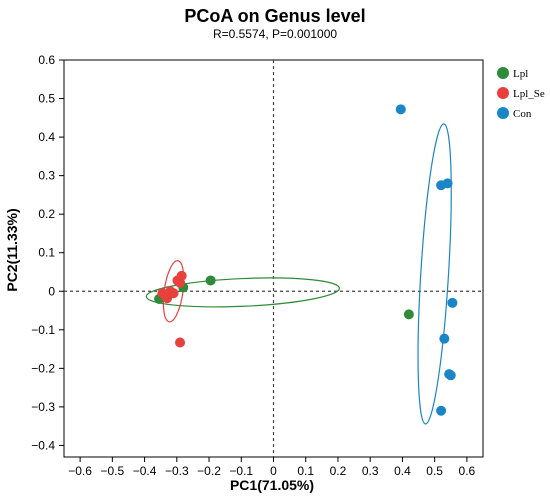 The width and height of the screenshot is (550, 500). What do you see at coordinates (370, 471) in the screenshot?
I see `x-tick-label: 0.3` at bounding box center [370, 471].